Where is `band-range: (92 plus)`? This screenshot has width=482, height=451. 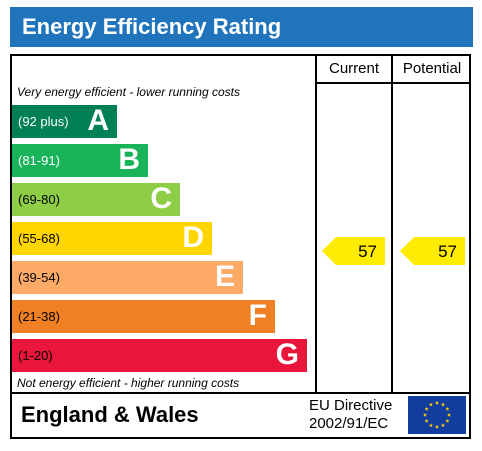
band-range: (92 plus) is located at coordinates (43, 121).